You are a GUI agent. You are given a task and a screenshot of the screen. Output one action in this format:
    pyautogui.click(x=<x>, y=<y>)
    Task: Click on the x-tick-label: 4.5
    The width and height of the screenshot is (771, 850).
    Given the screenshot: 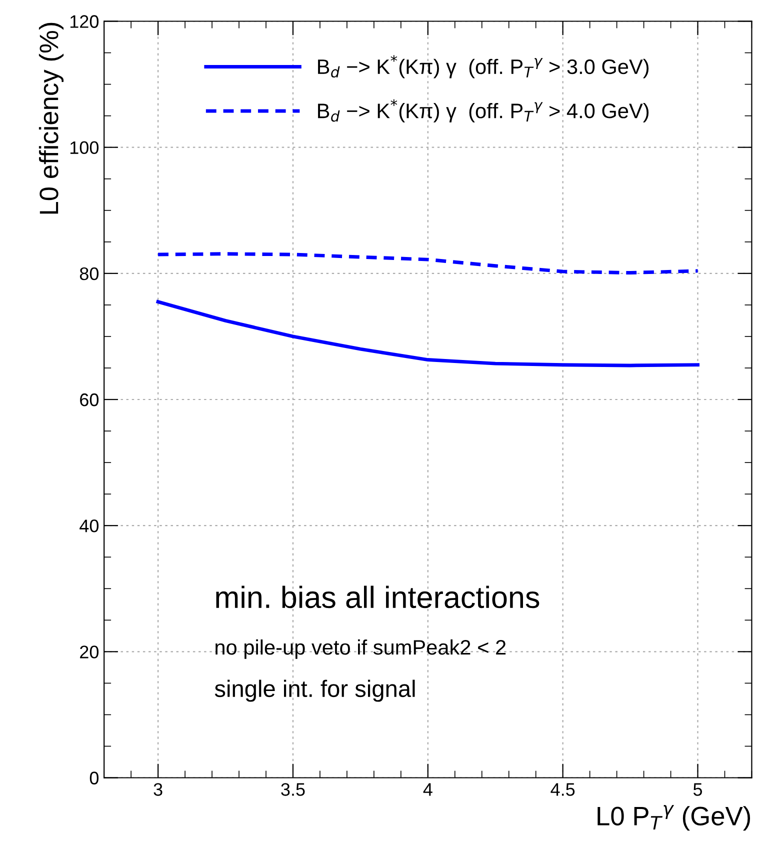 What is the action you would take?
    pyautogui.click(x=562, y=789)
    